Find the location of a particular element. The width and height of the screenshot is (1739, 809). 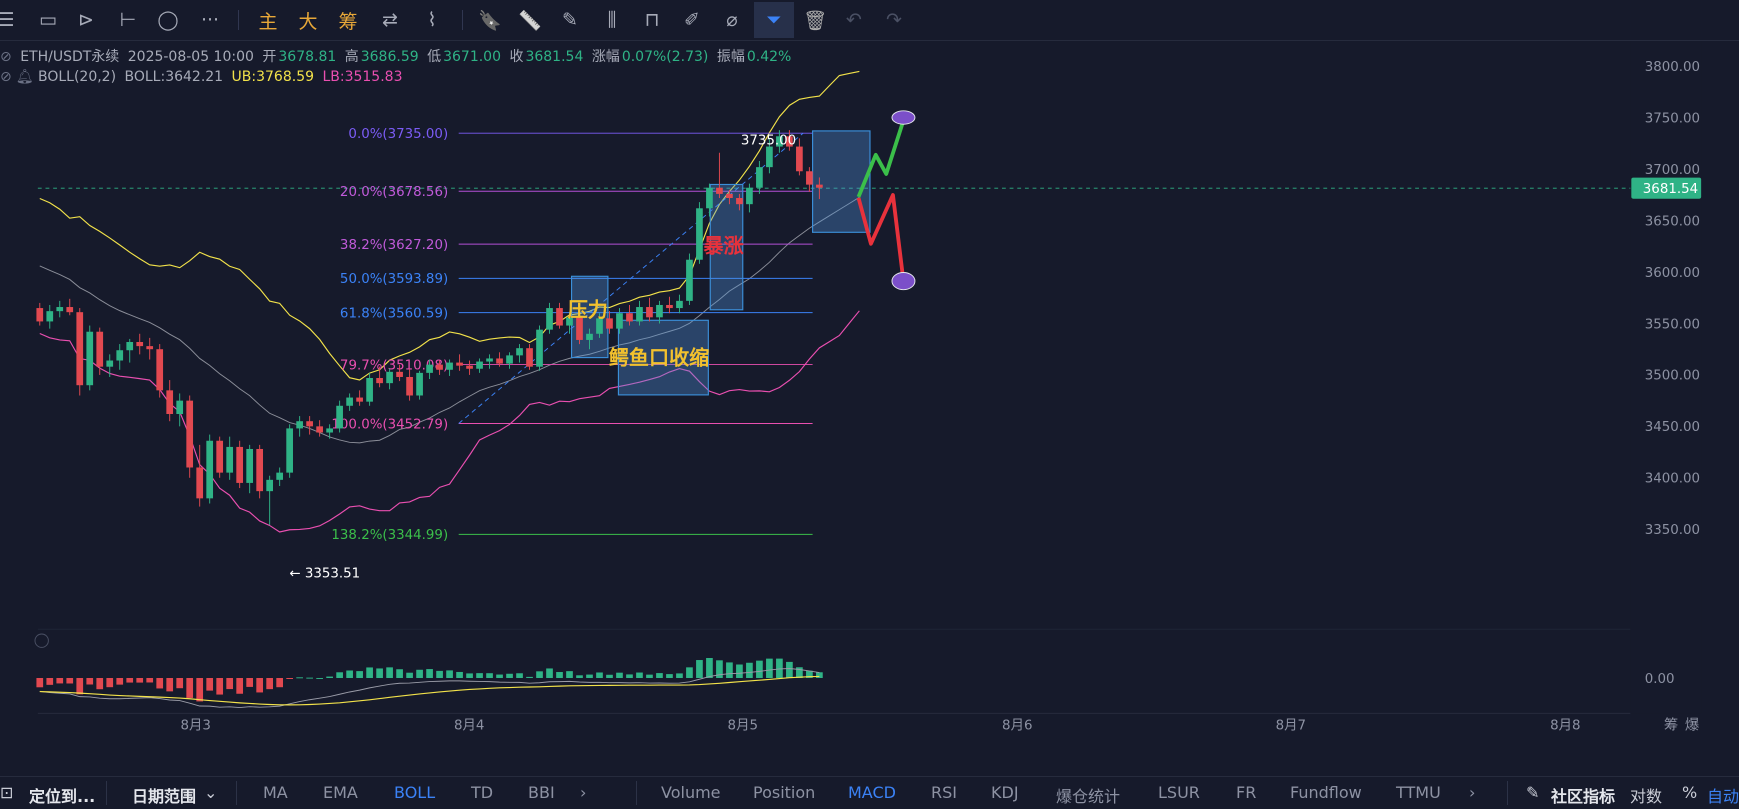

fib-trend-line is located at coordinates (631, 278).